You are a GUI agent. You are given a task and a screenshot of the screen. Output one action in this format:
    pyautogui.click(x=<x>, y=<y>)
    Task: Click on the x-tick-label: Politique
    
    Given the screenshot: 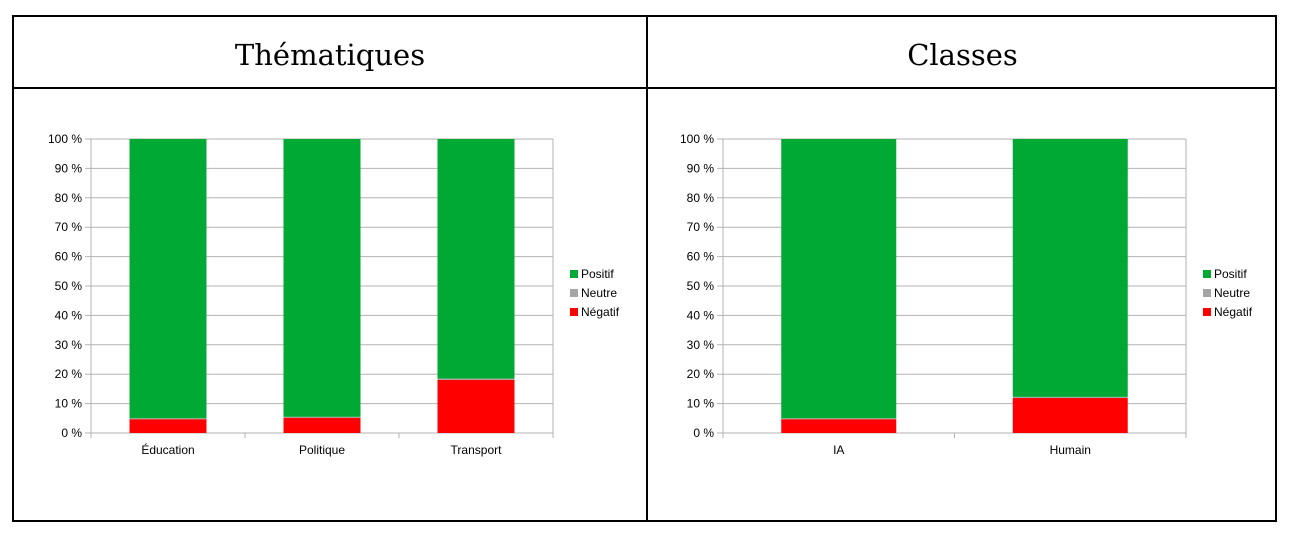 What is the action you would take?
    pyautogui.click(x=322, y=450)
    